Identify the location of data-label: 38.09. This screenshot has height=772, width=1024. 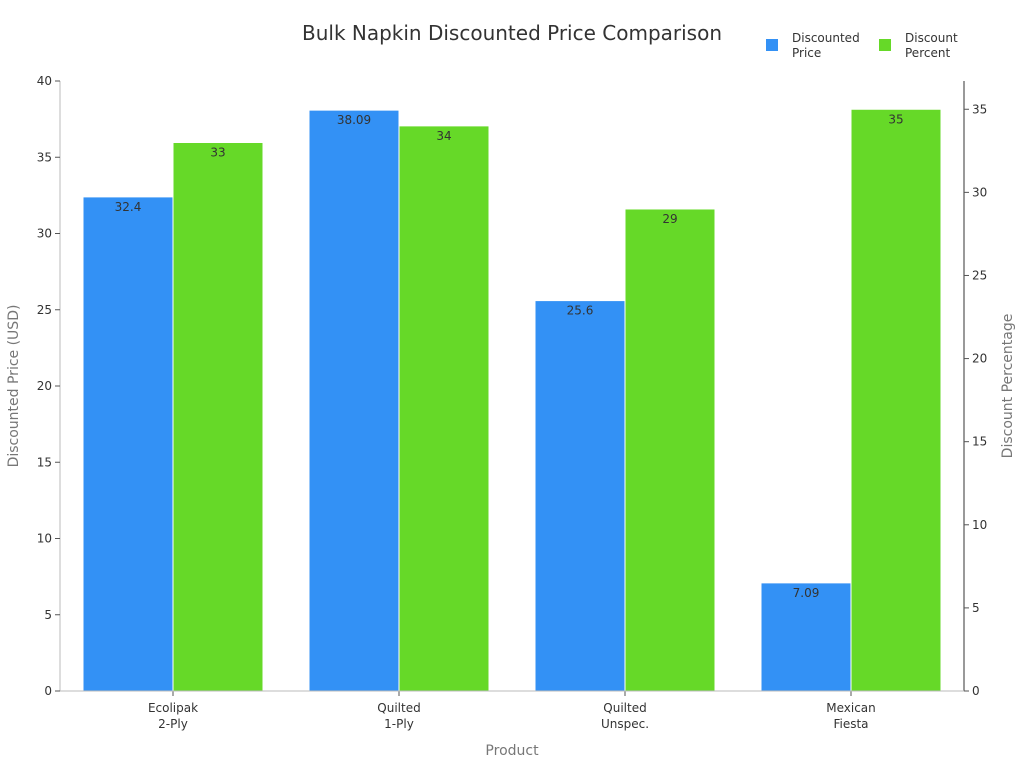
(354, 120).